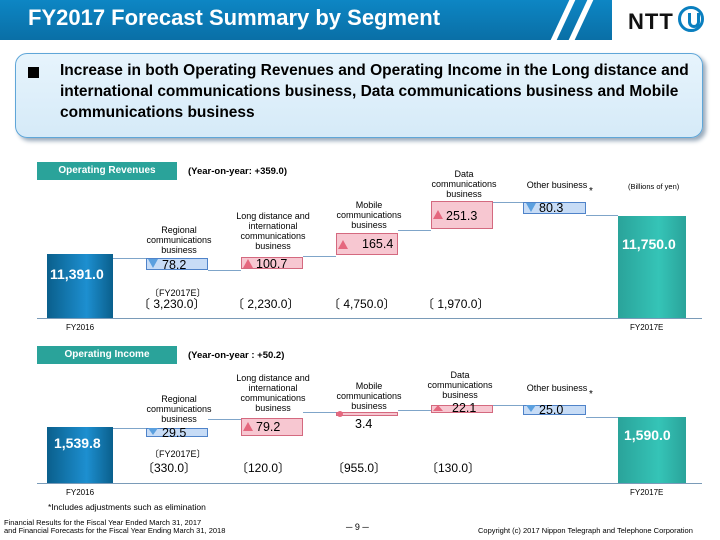  I want to click on segment-change: 25.0, so click(551, 410).